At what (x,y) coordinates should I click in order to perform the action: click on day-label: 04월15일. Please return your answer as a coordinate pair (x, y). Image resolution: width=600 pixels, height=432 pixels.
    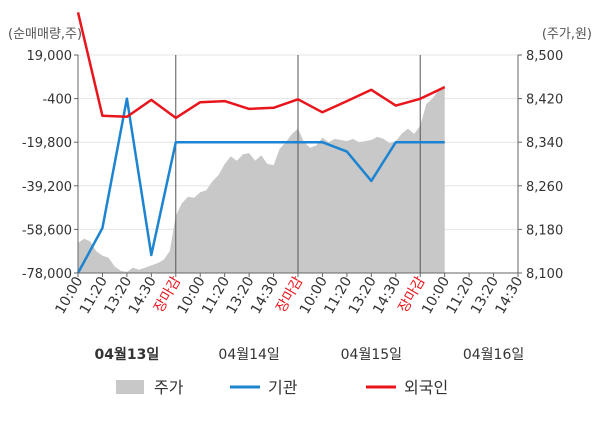
    Looking at the image, I should click on (371, 355).